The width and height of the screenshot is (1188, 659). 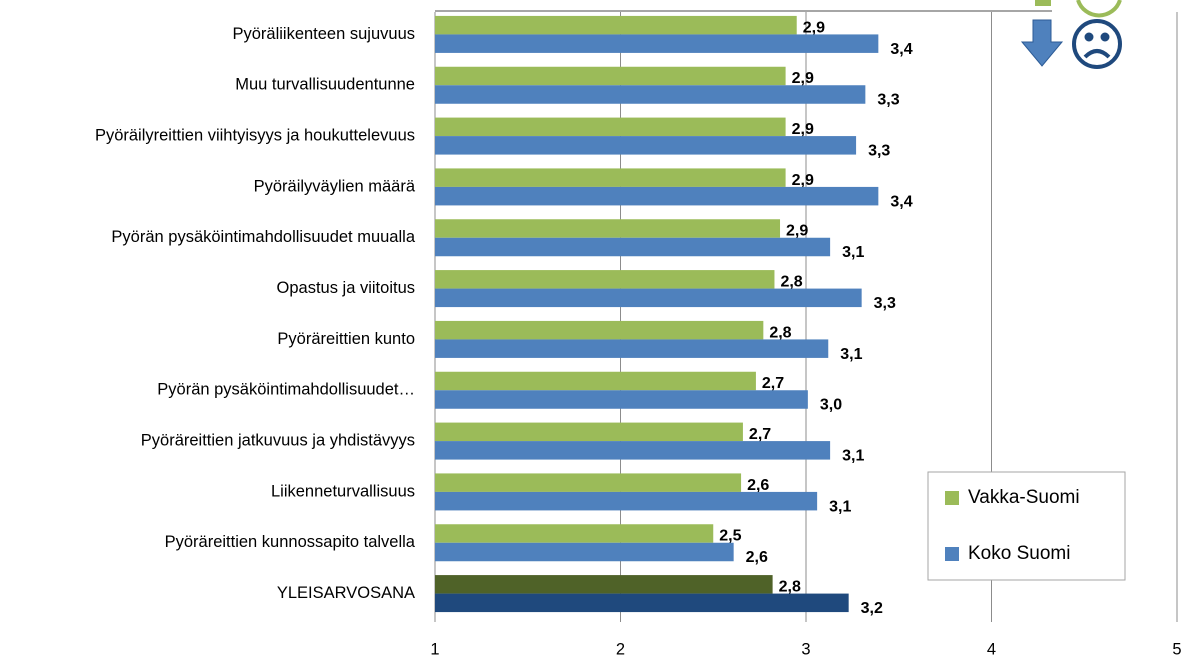 What do you see at coordinates (434, 649) in the screenshot?
I see `x-tick-label: 1` at bounding box center [434, 649].